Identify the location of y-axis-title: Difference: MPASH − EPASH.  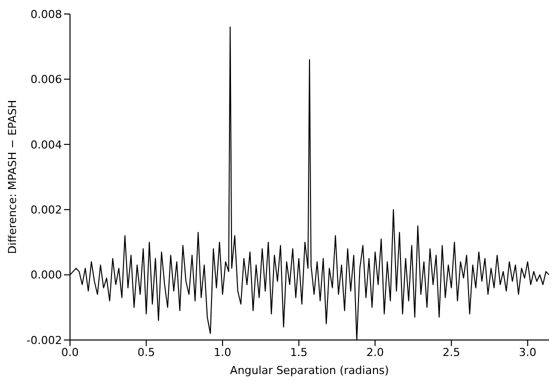
(12, 177).